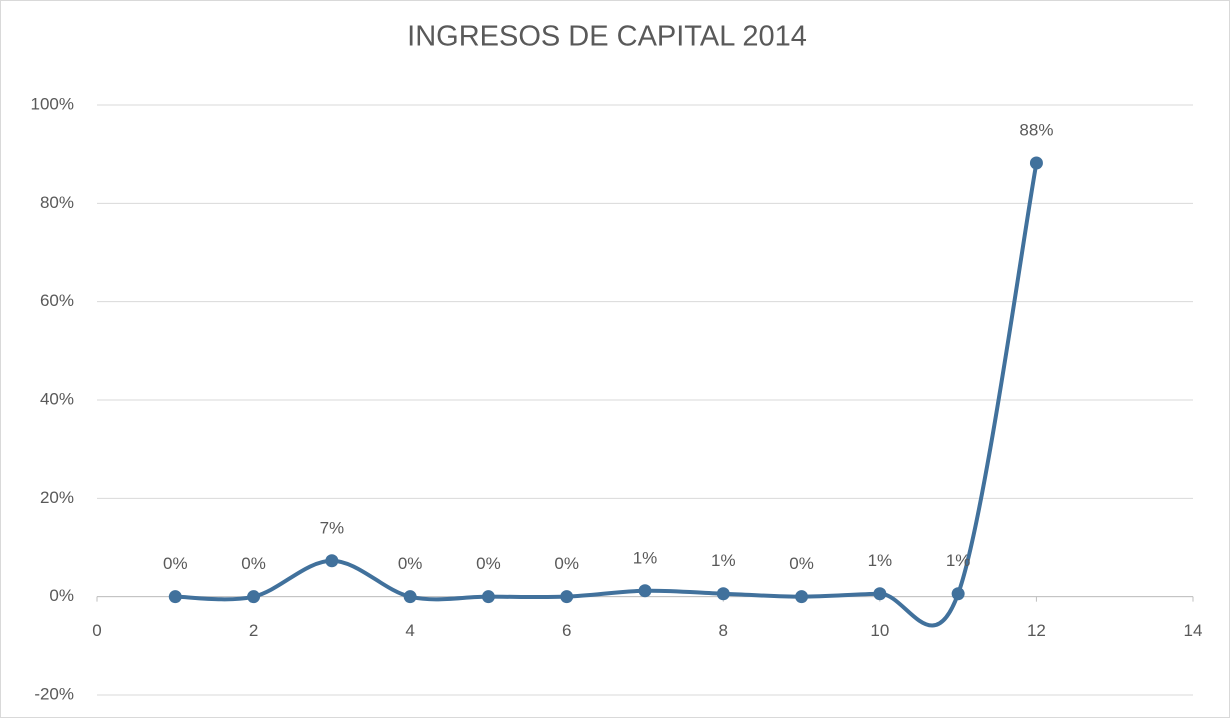  I want to click on x-tick-label: 8, so click(723, 630).